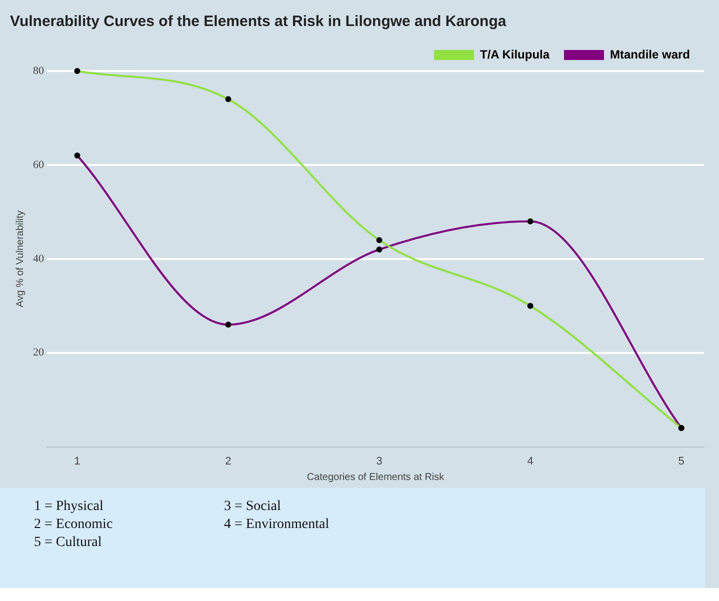 Image resolution: width=719 pixels, height=601 pixels. I want to click on text: 2 = Economic, so click(74, 525).